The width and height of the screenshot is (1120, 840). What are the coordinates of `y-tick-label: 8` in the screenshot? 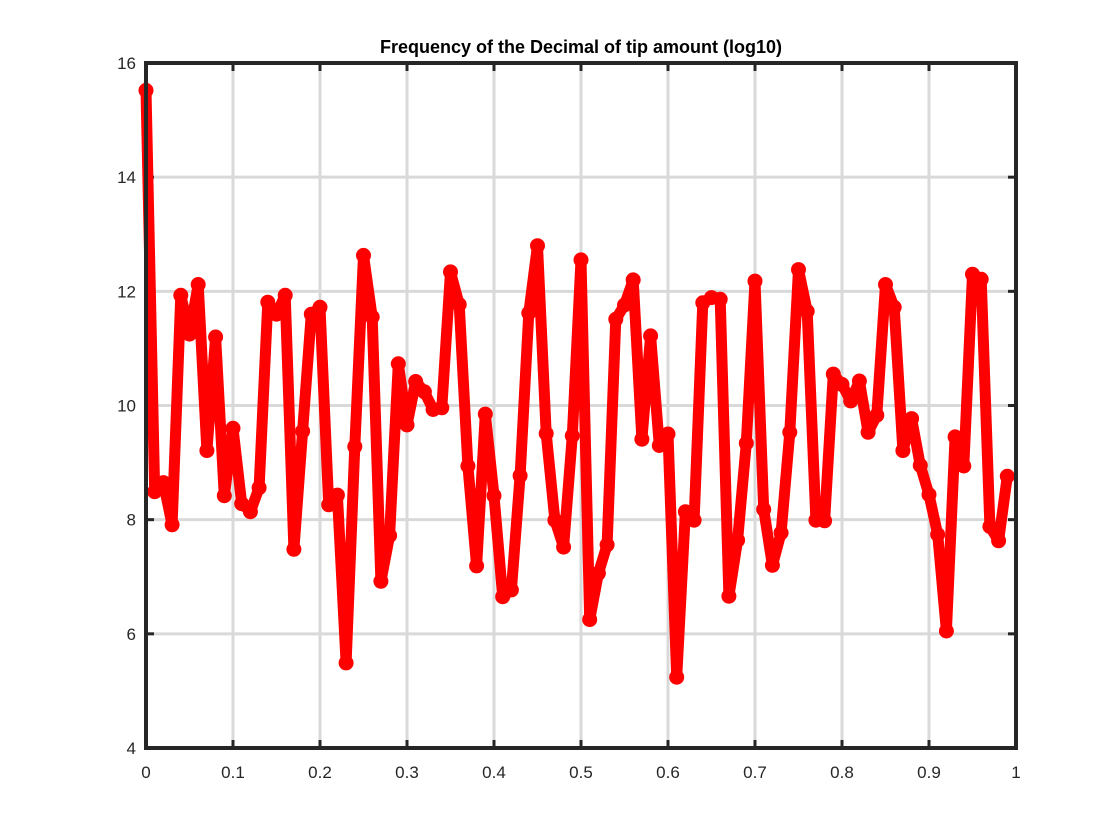 It's located at (131, 520).